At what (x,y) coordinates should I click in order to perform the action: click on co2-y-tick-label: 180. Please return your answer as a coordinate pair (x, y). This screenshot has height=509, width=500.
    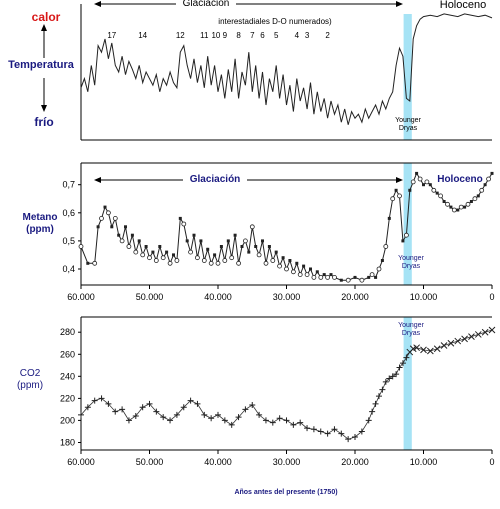
    Looking at the image, I should click on (67, 443).